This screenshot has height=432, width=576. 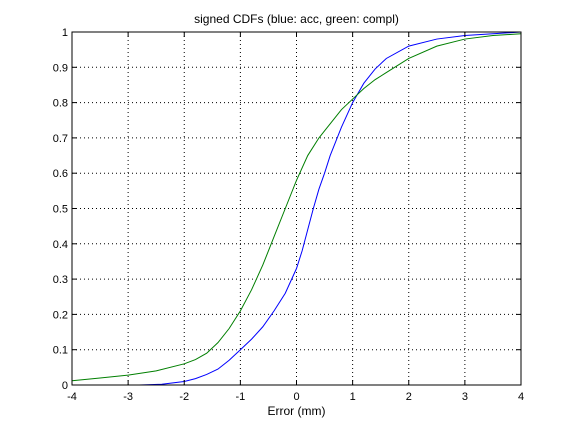 I want to click on chart-title: signed CDFs (blue: acc, green: compl), so click(x=296, y=19).